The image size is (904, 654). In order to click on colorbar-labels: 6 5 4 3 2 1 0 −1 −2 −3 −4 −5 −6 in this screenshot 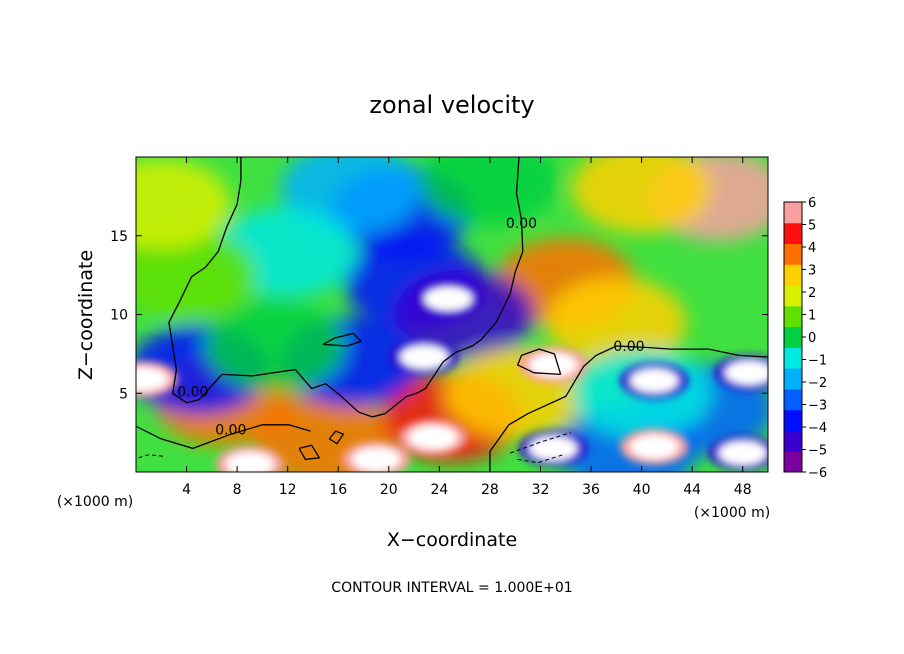, I will do `click(814, 338)`.